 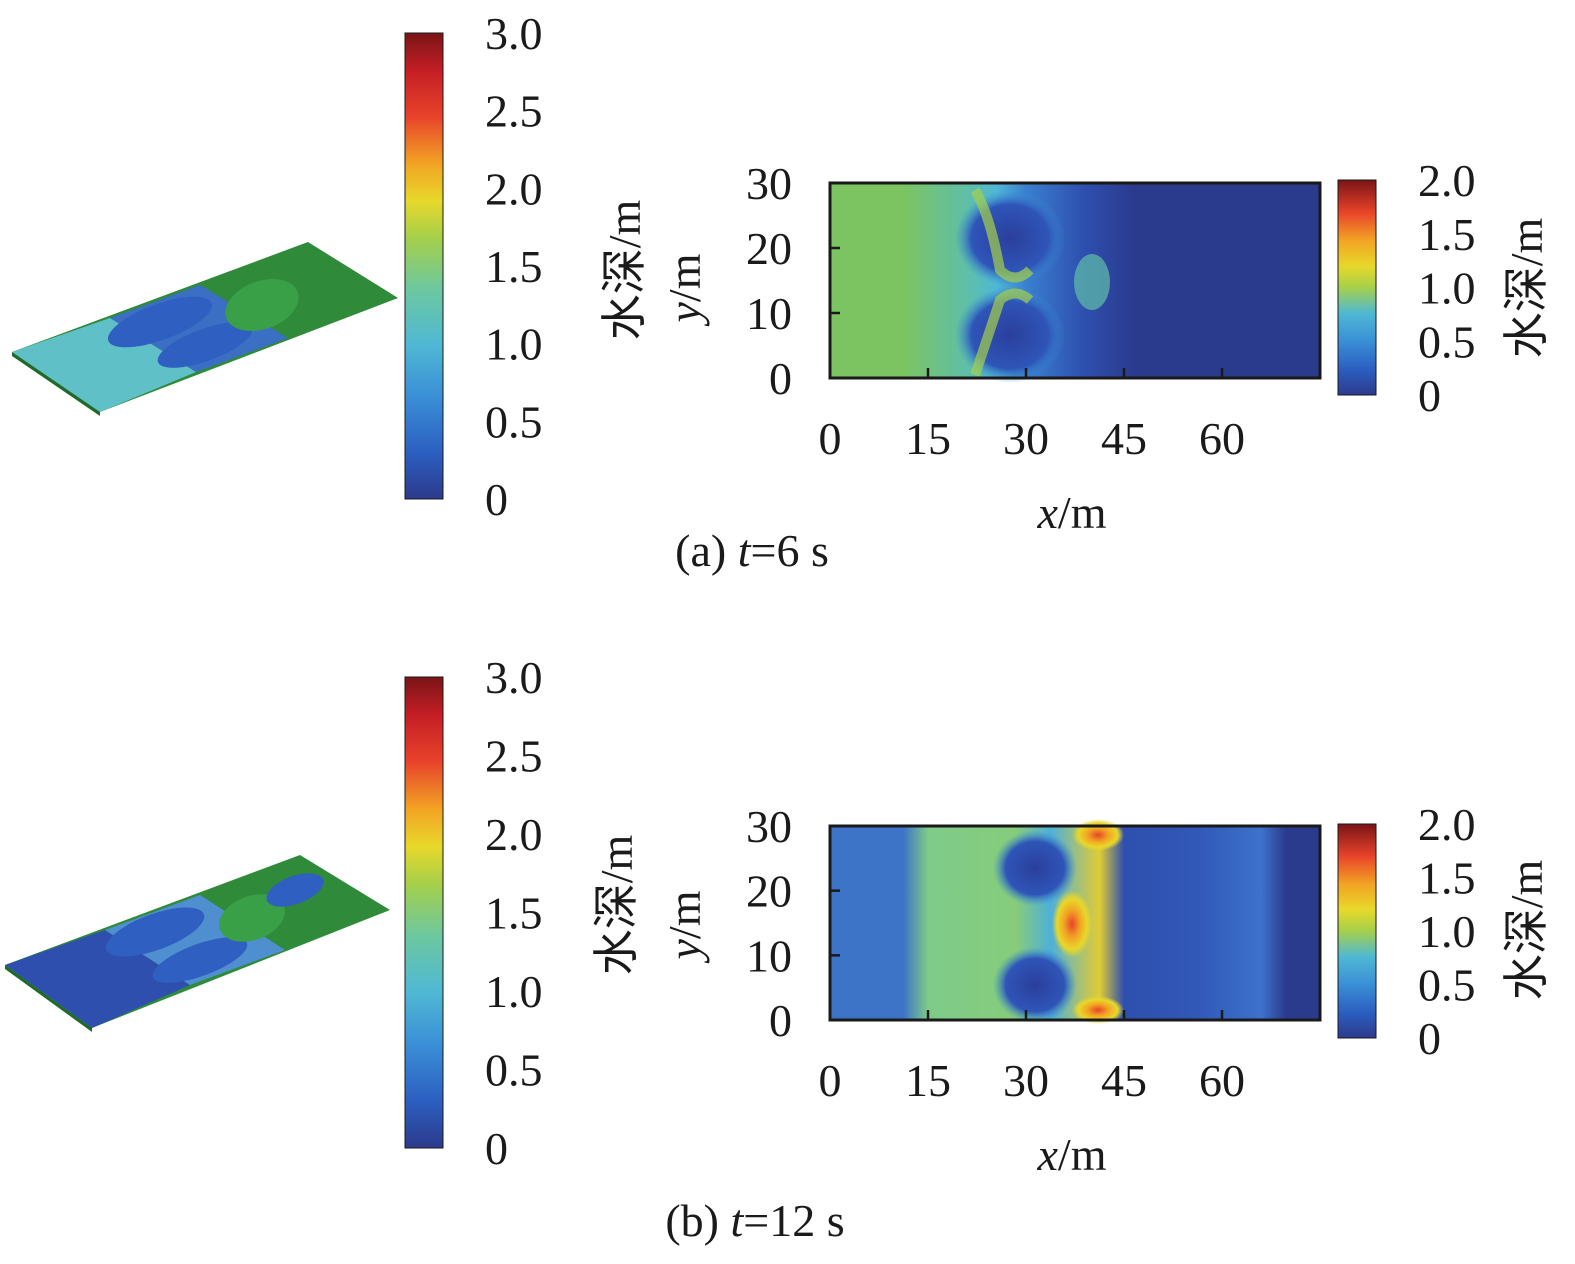 What do you see at coordinates (97, 979) in the screenshot?
I see `surface-b-water-left` at bounding box center [97, 979].